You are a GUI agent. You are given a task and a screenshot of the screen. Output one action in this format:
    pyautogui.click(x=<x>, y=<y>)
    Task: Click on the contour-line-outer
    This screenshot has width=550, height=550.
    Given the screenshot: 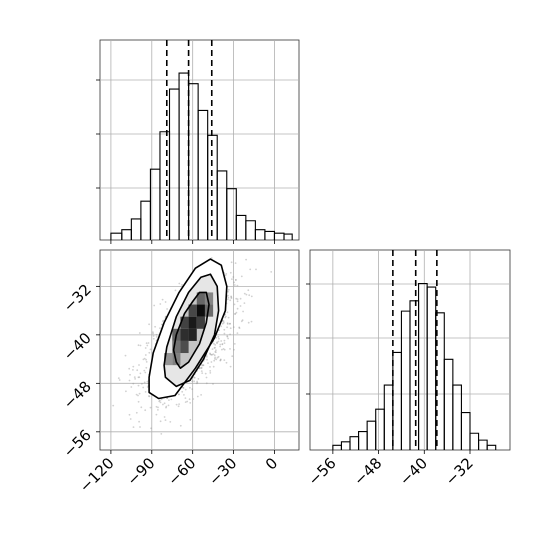 What is the action you would take?
    pyautogui.click(x=188, y=329)
    